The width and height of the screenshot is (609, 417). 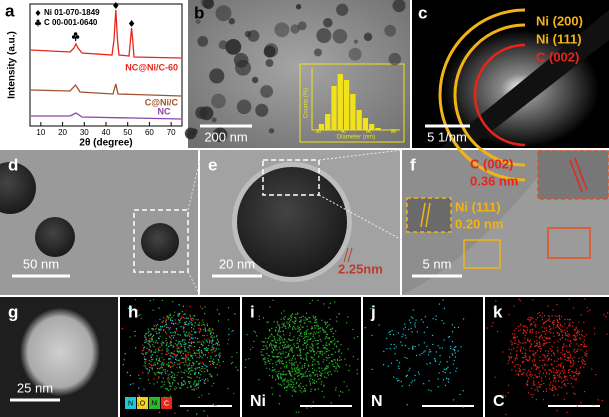 What do you see at coordinates (355, 101) in the screenshot?
I see `inset-histogram: 20 40 60 80` at bounding box center [355, 101].